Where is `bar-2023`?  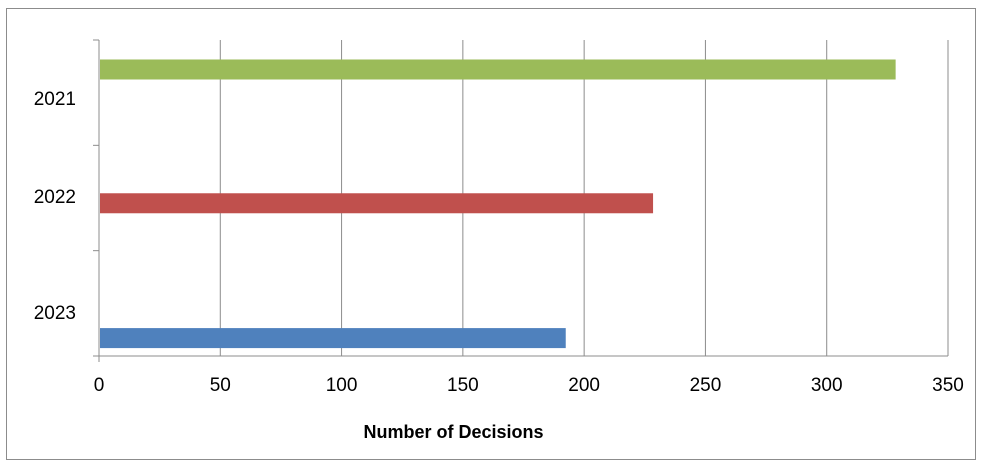 bar-2023 is located at coordinates (333, 338).